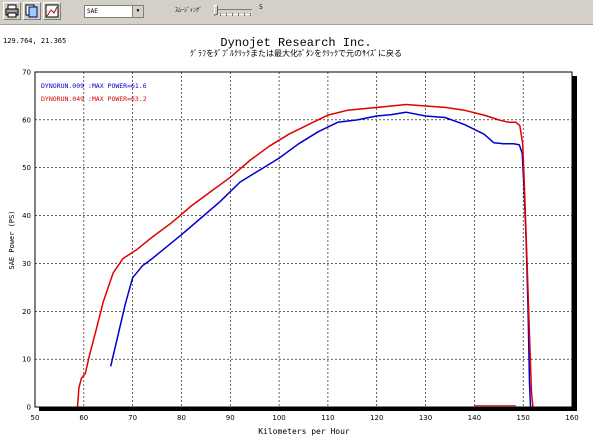 The width and height of the screenshot is (593, 442). What do you see at coordinates (261, 7) in the screenshot?
I see `smoothing-value: 5` at bounding box center [261, 7].